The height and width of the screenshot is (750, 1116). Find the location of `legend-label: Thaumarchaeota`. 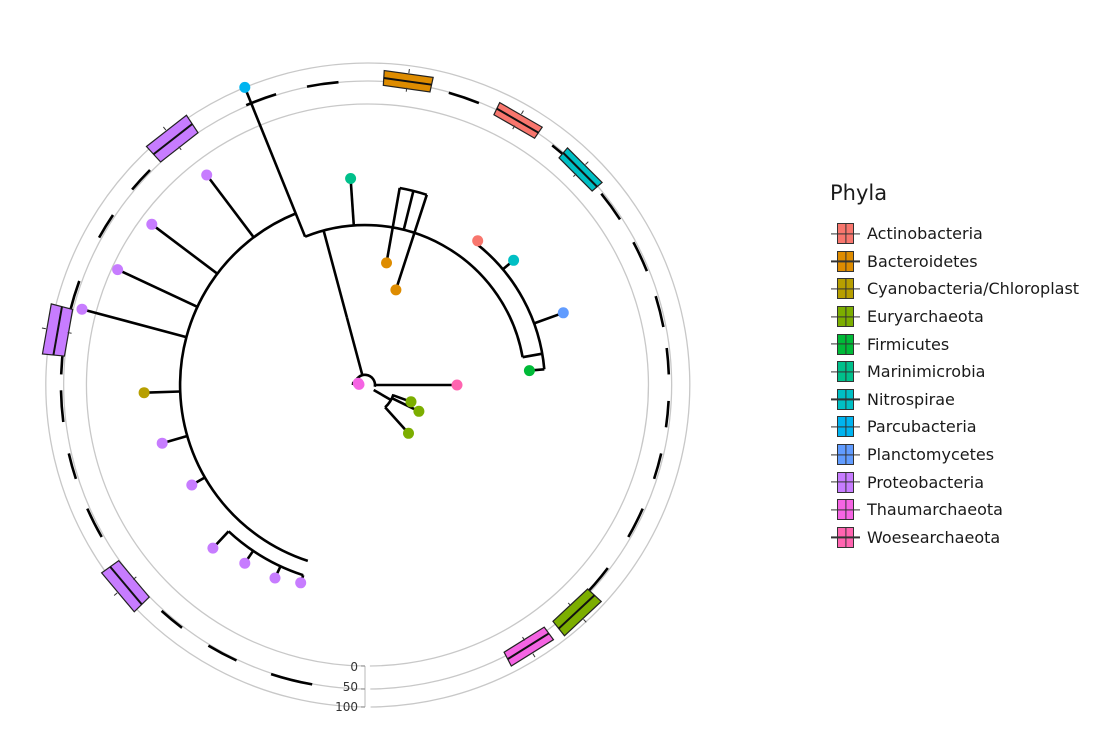

legend-label: Thaumarchaeota is located at coordinates (935, 510).